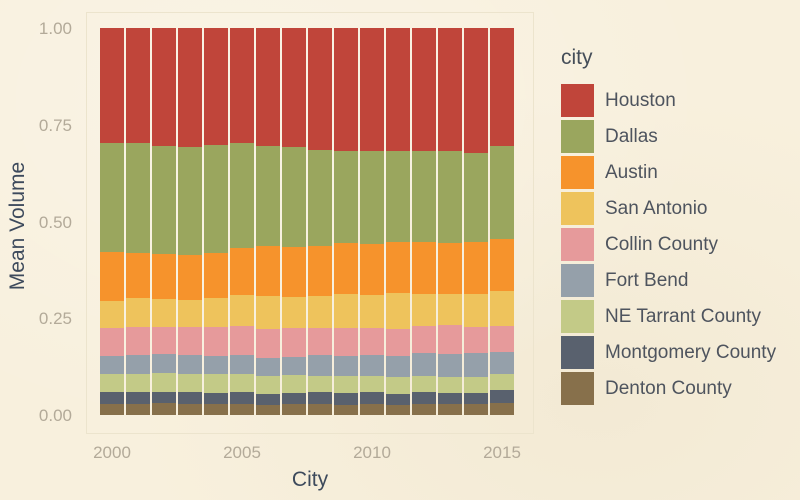  I want to click on bar-segment-2010-denton-county, so click(372, 409).